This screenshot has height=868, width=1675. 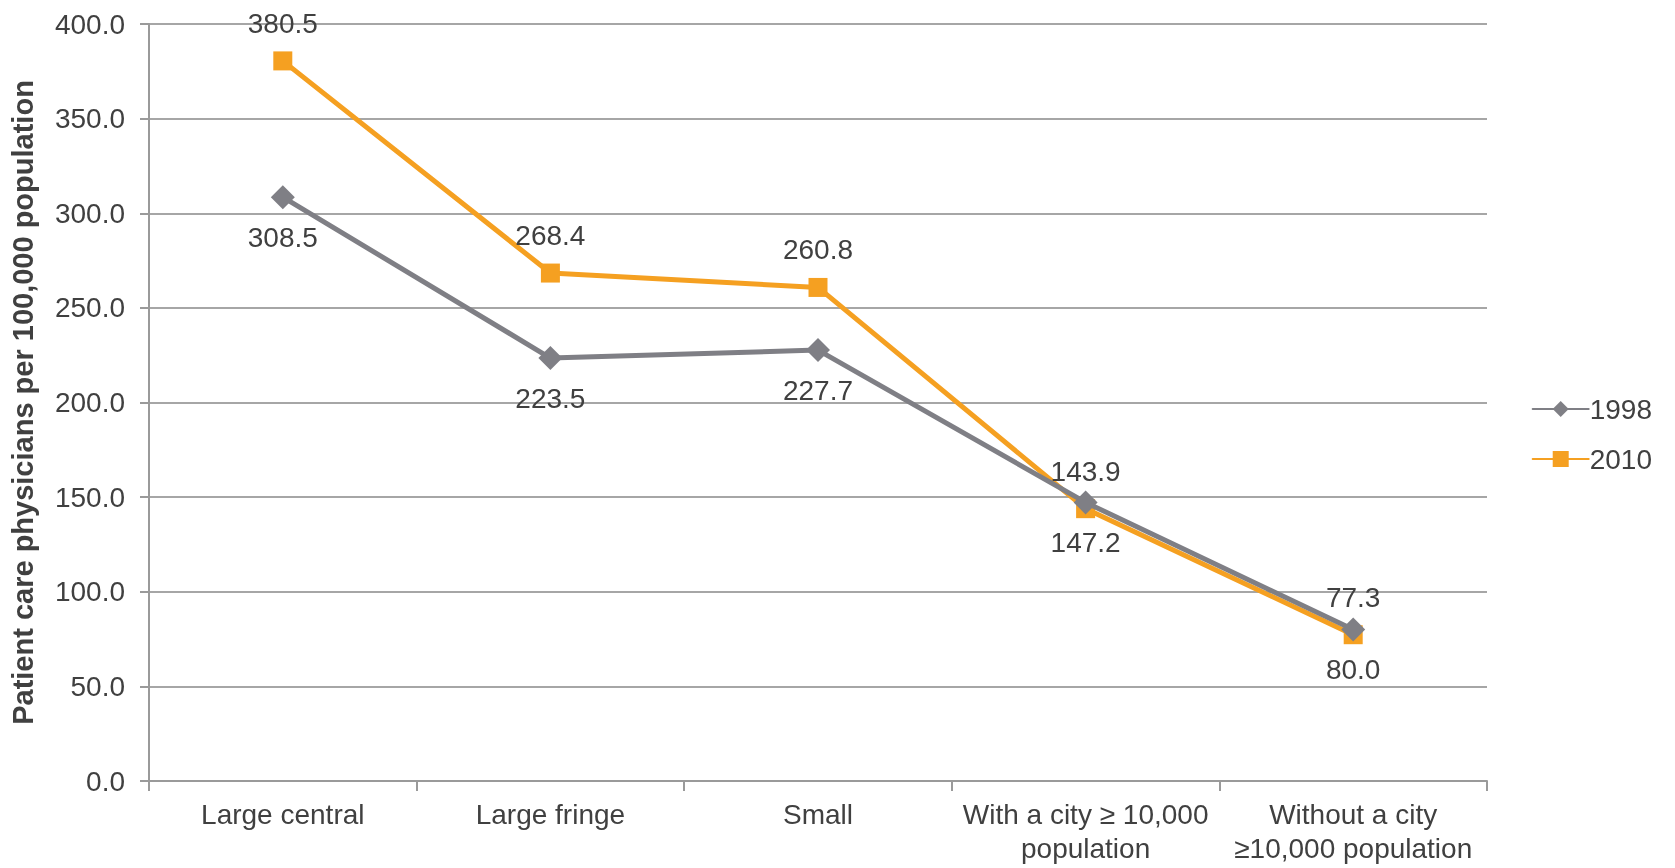 I want to click on y-tick-label: 300.0, so click(x=89, y=213).